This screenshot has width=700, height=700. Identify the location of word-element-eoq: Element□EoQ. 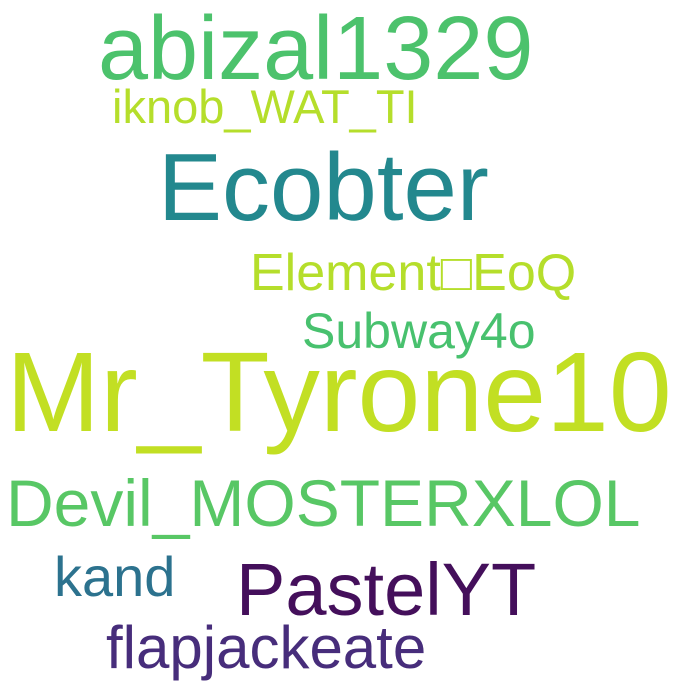
(413, 273).